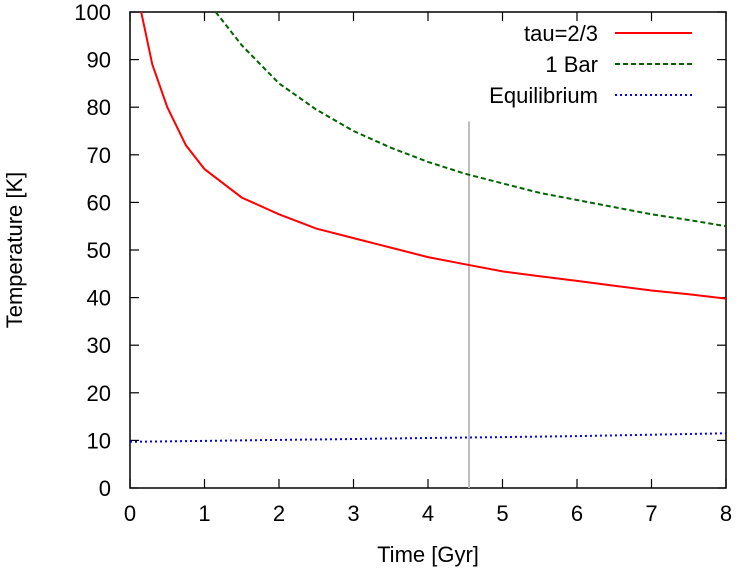 This screenshot has height=578, width=739. What do you see at coordinates (204, 513) in the screenshot?
I see `x-tick-label: 1` at bounding box center [204, 513].